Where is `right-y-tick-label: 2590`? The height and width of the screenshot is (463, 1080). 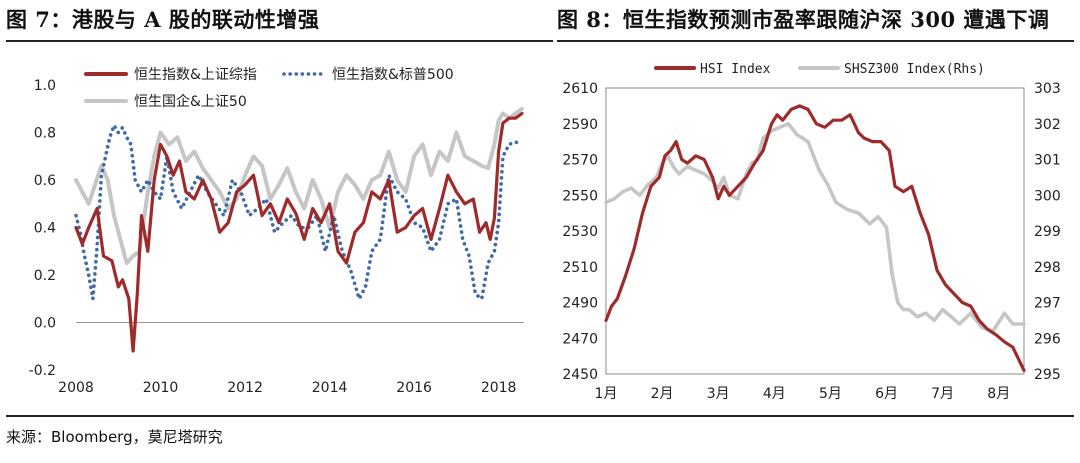
right-y-tick-label: 2590 is located at coordinates (580, 125).